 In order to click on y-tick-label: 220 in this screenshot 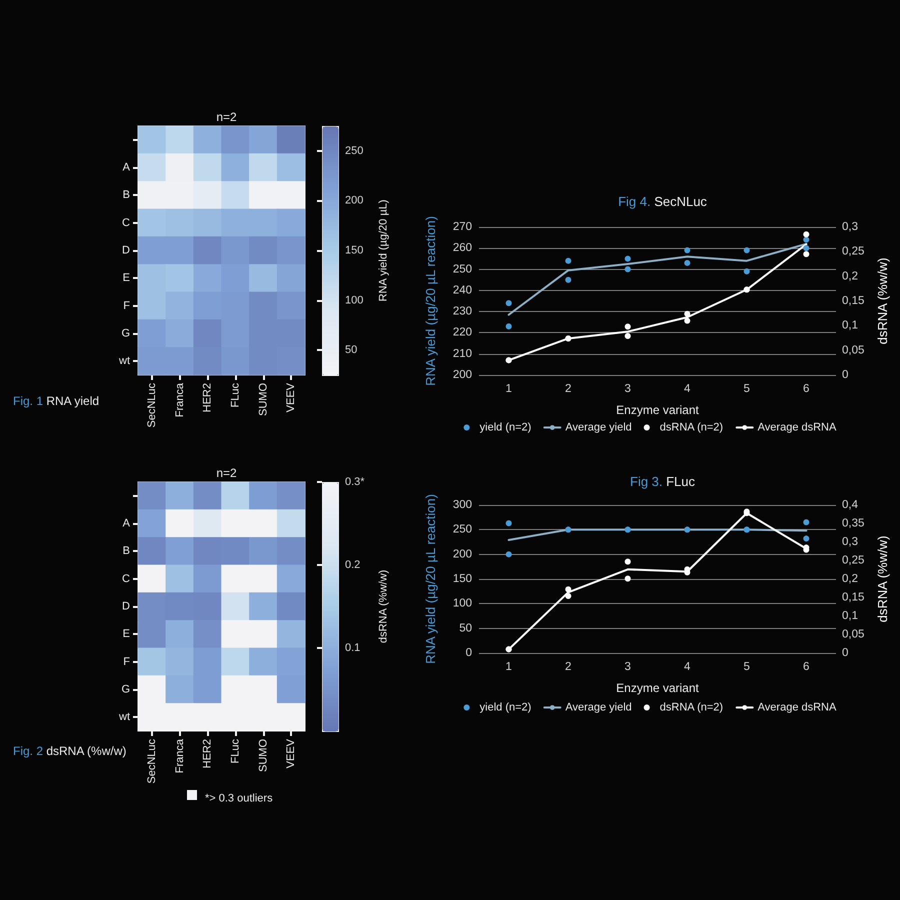, I will do `click(462, 332)`.